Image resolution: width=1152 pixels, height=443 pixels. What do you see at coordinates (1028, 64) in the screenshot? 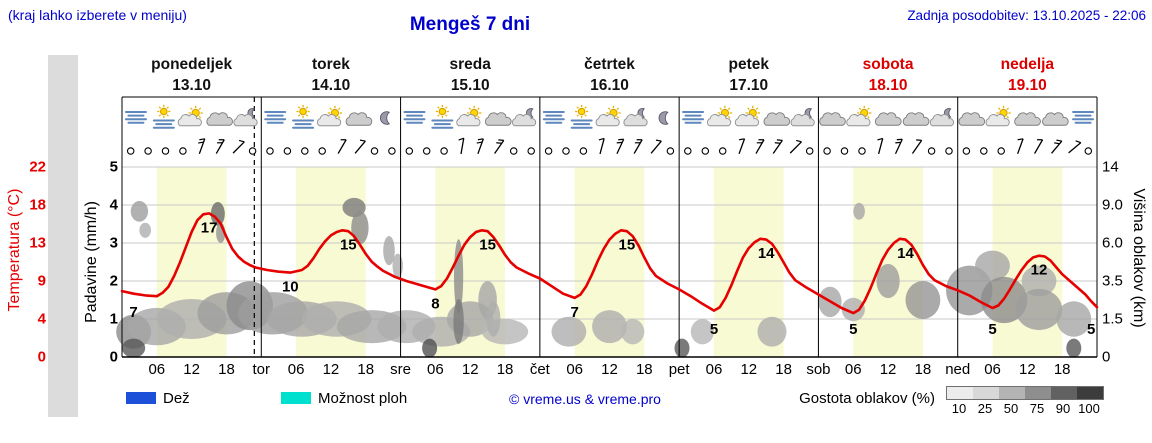
I see `day-name: nedelja` at bounding box center [1028, 64].